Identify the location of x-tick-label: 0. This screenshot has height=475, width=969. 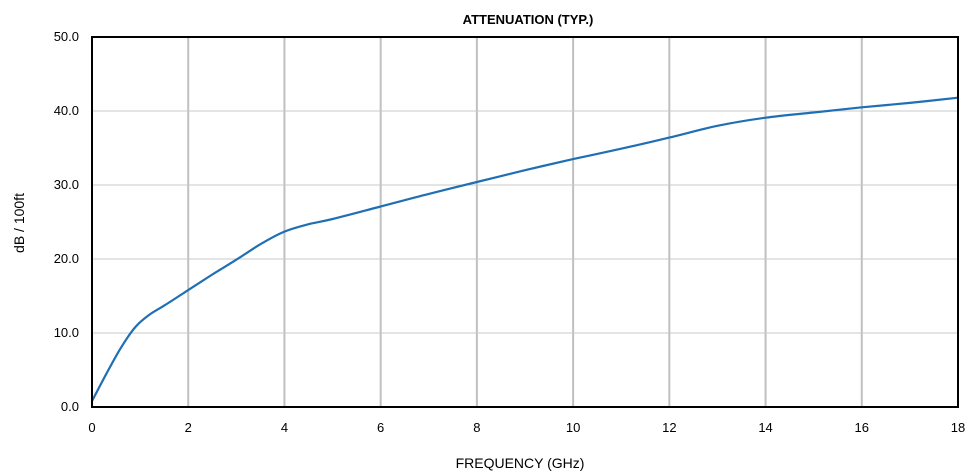
(91, 427).